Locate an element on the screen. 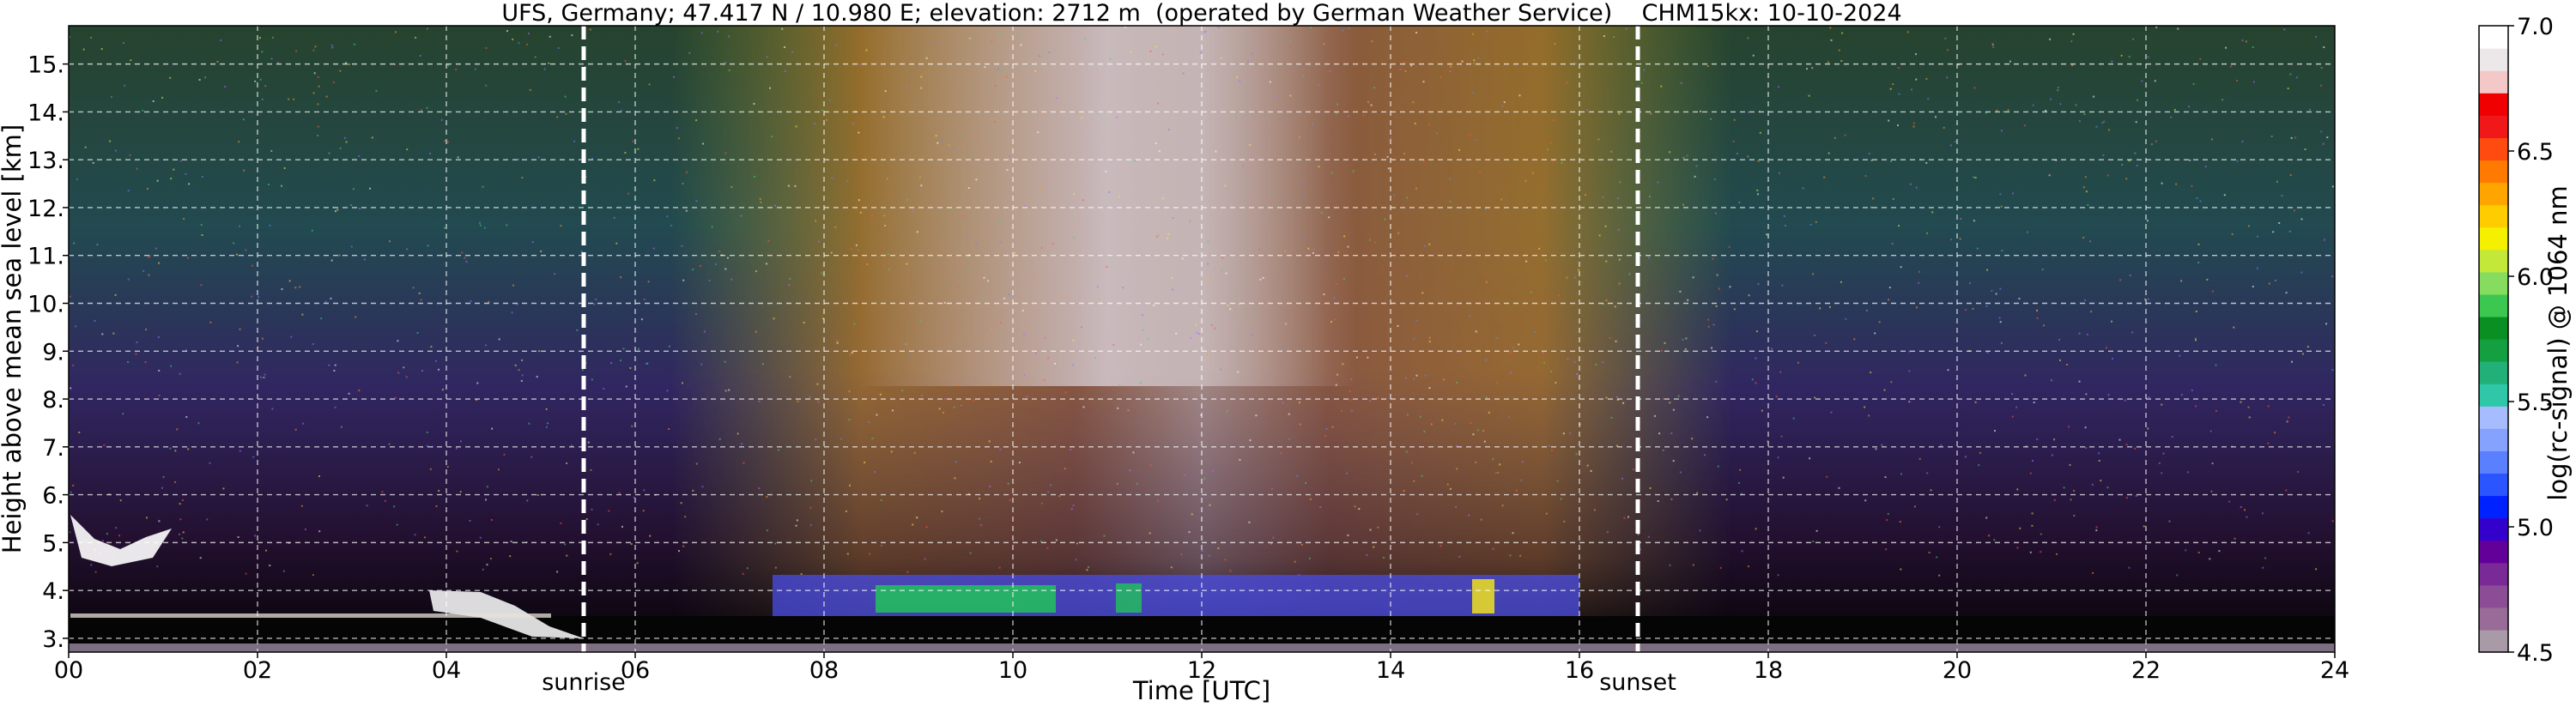  x-axis-label: Time [UTC] is located at coordinates (1201, 690).